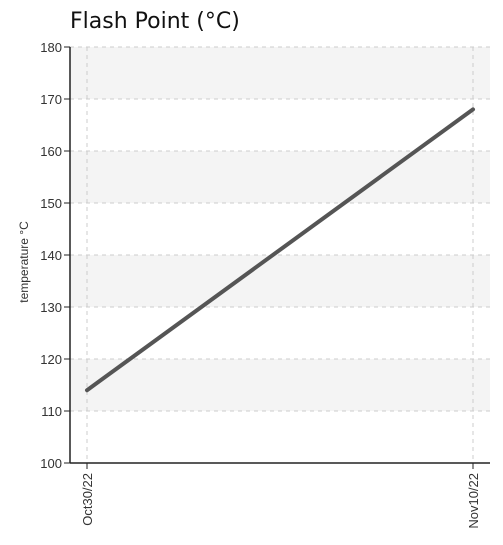 This screenshot has height=545, width=503. What do you see at coordinates (51, 151) in the screenshot?
I see `y-tick-label: 160` at bounding box center [51, 151].